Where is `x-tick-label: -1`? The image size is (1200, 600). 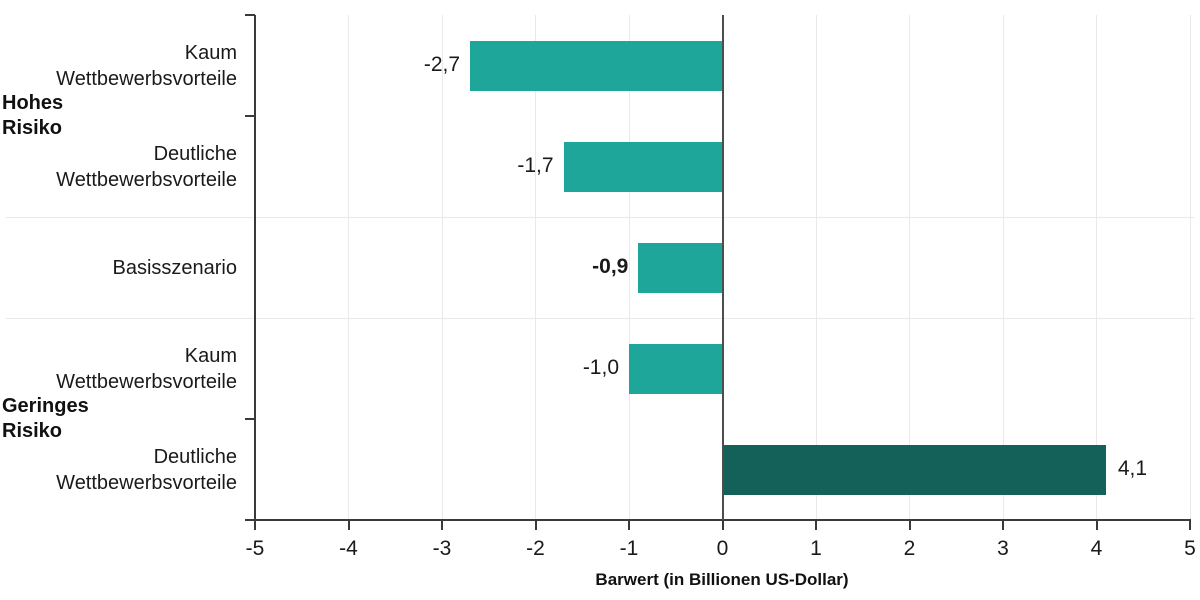
x-tick-label: -1 is located at coordinates (629, 548).